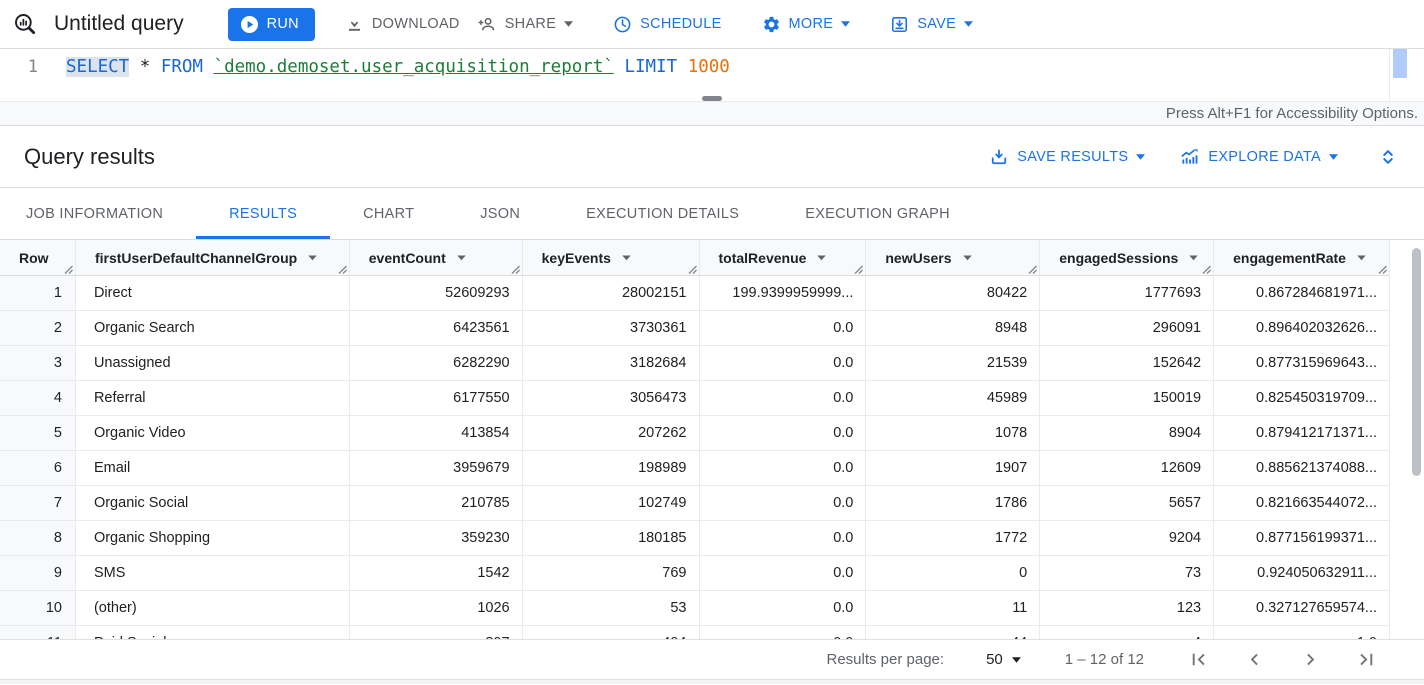  I want to click on column-header-eventCount: eventCount, so click(436, 257).